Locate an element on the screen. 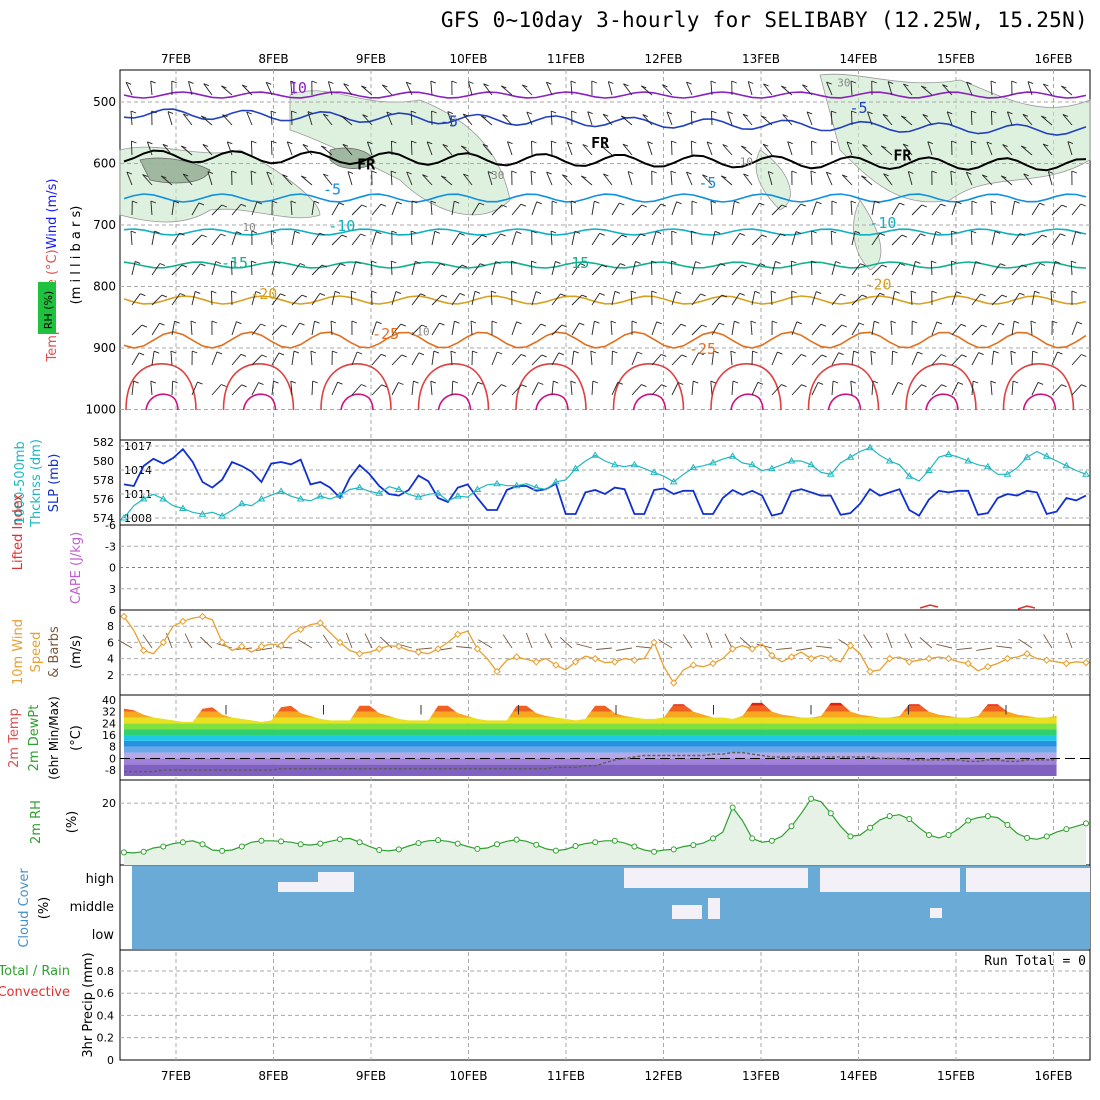 The width and height of the screenshot is (1100, 1100). isotherm-label: -10 is located at coordinates (341, 226).